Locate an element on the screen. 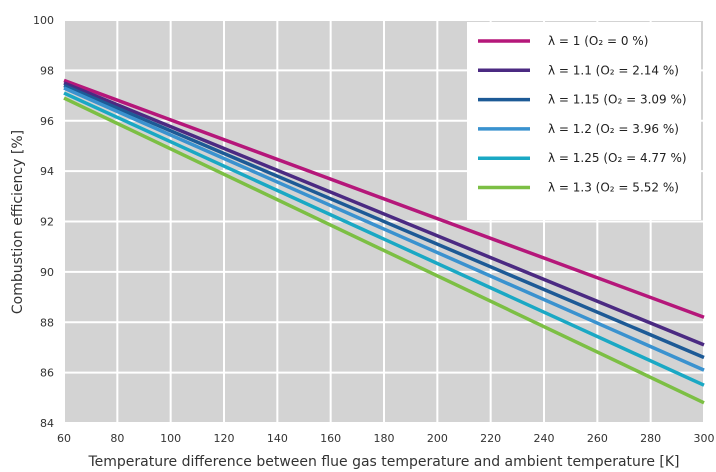 This screenshot has width=716, height=472. y-tick-label: 86 is located at coordinates (47, 373).